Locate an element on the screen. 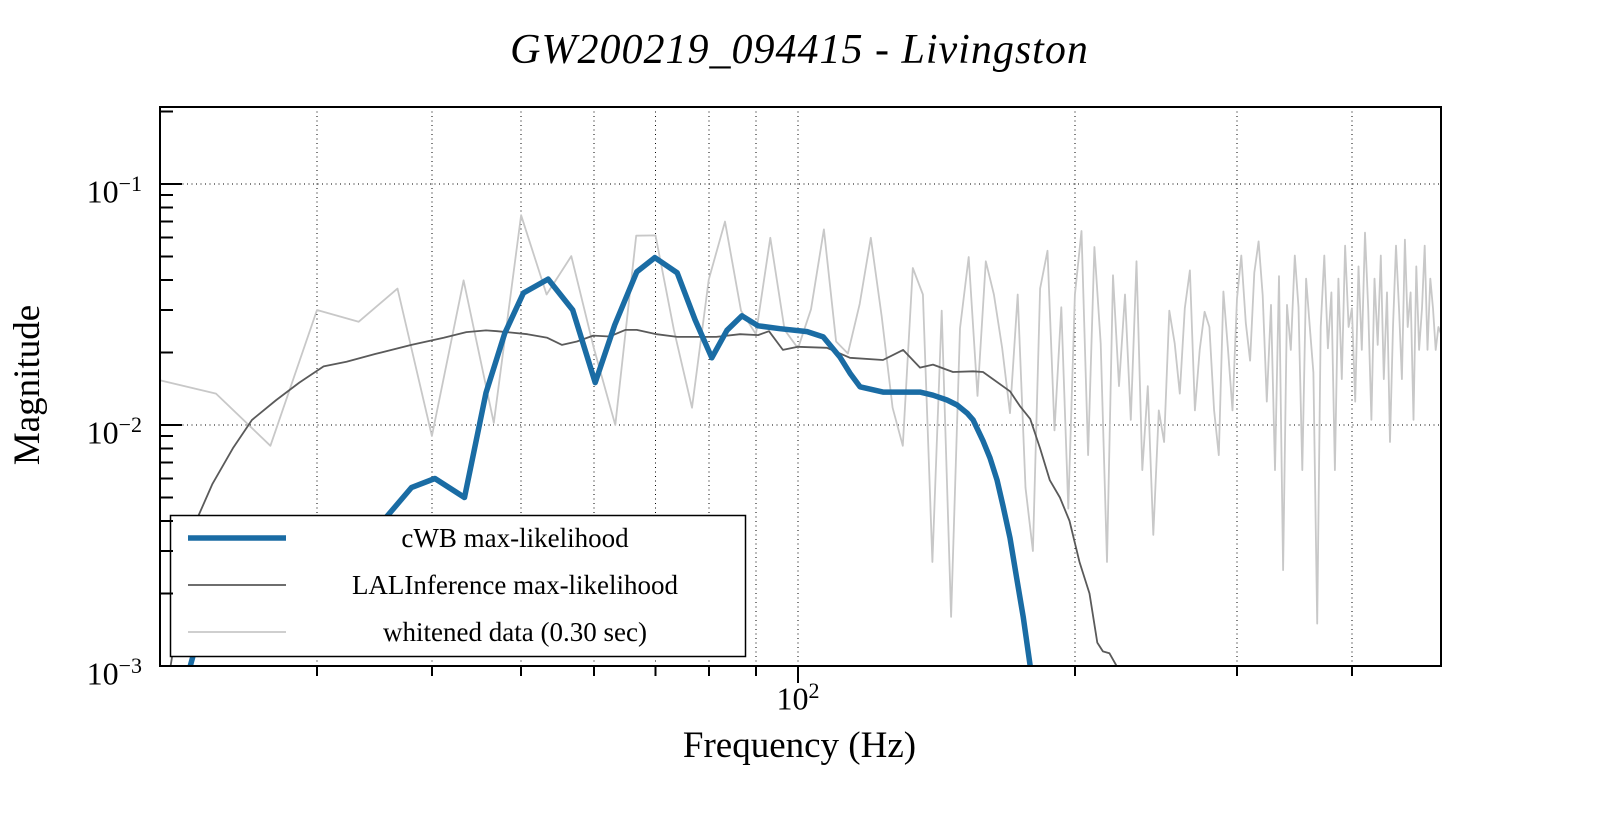  x-axis-label: Frequency (Hz) is located at coordinates (799, 745).